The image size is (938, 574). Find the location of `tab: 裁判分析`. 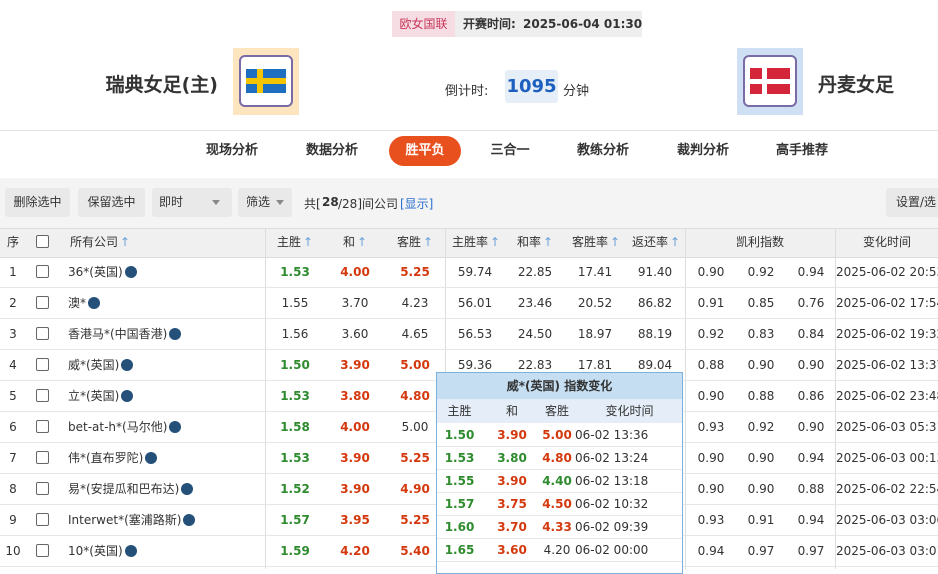

tab: 裁判分析 is located at coordinates (702, 150).